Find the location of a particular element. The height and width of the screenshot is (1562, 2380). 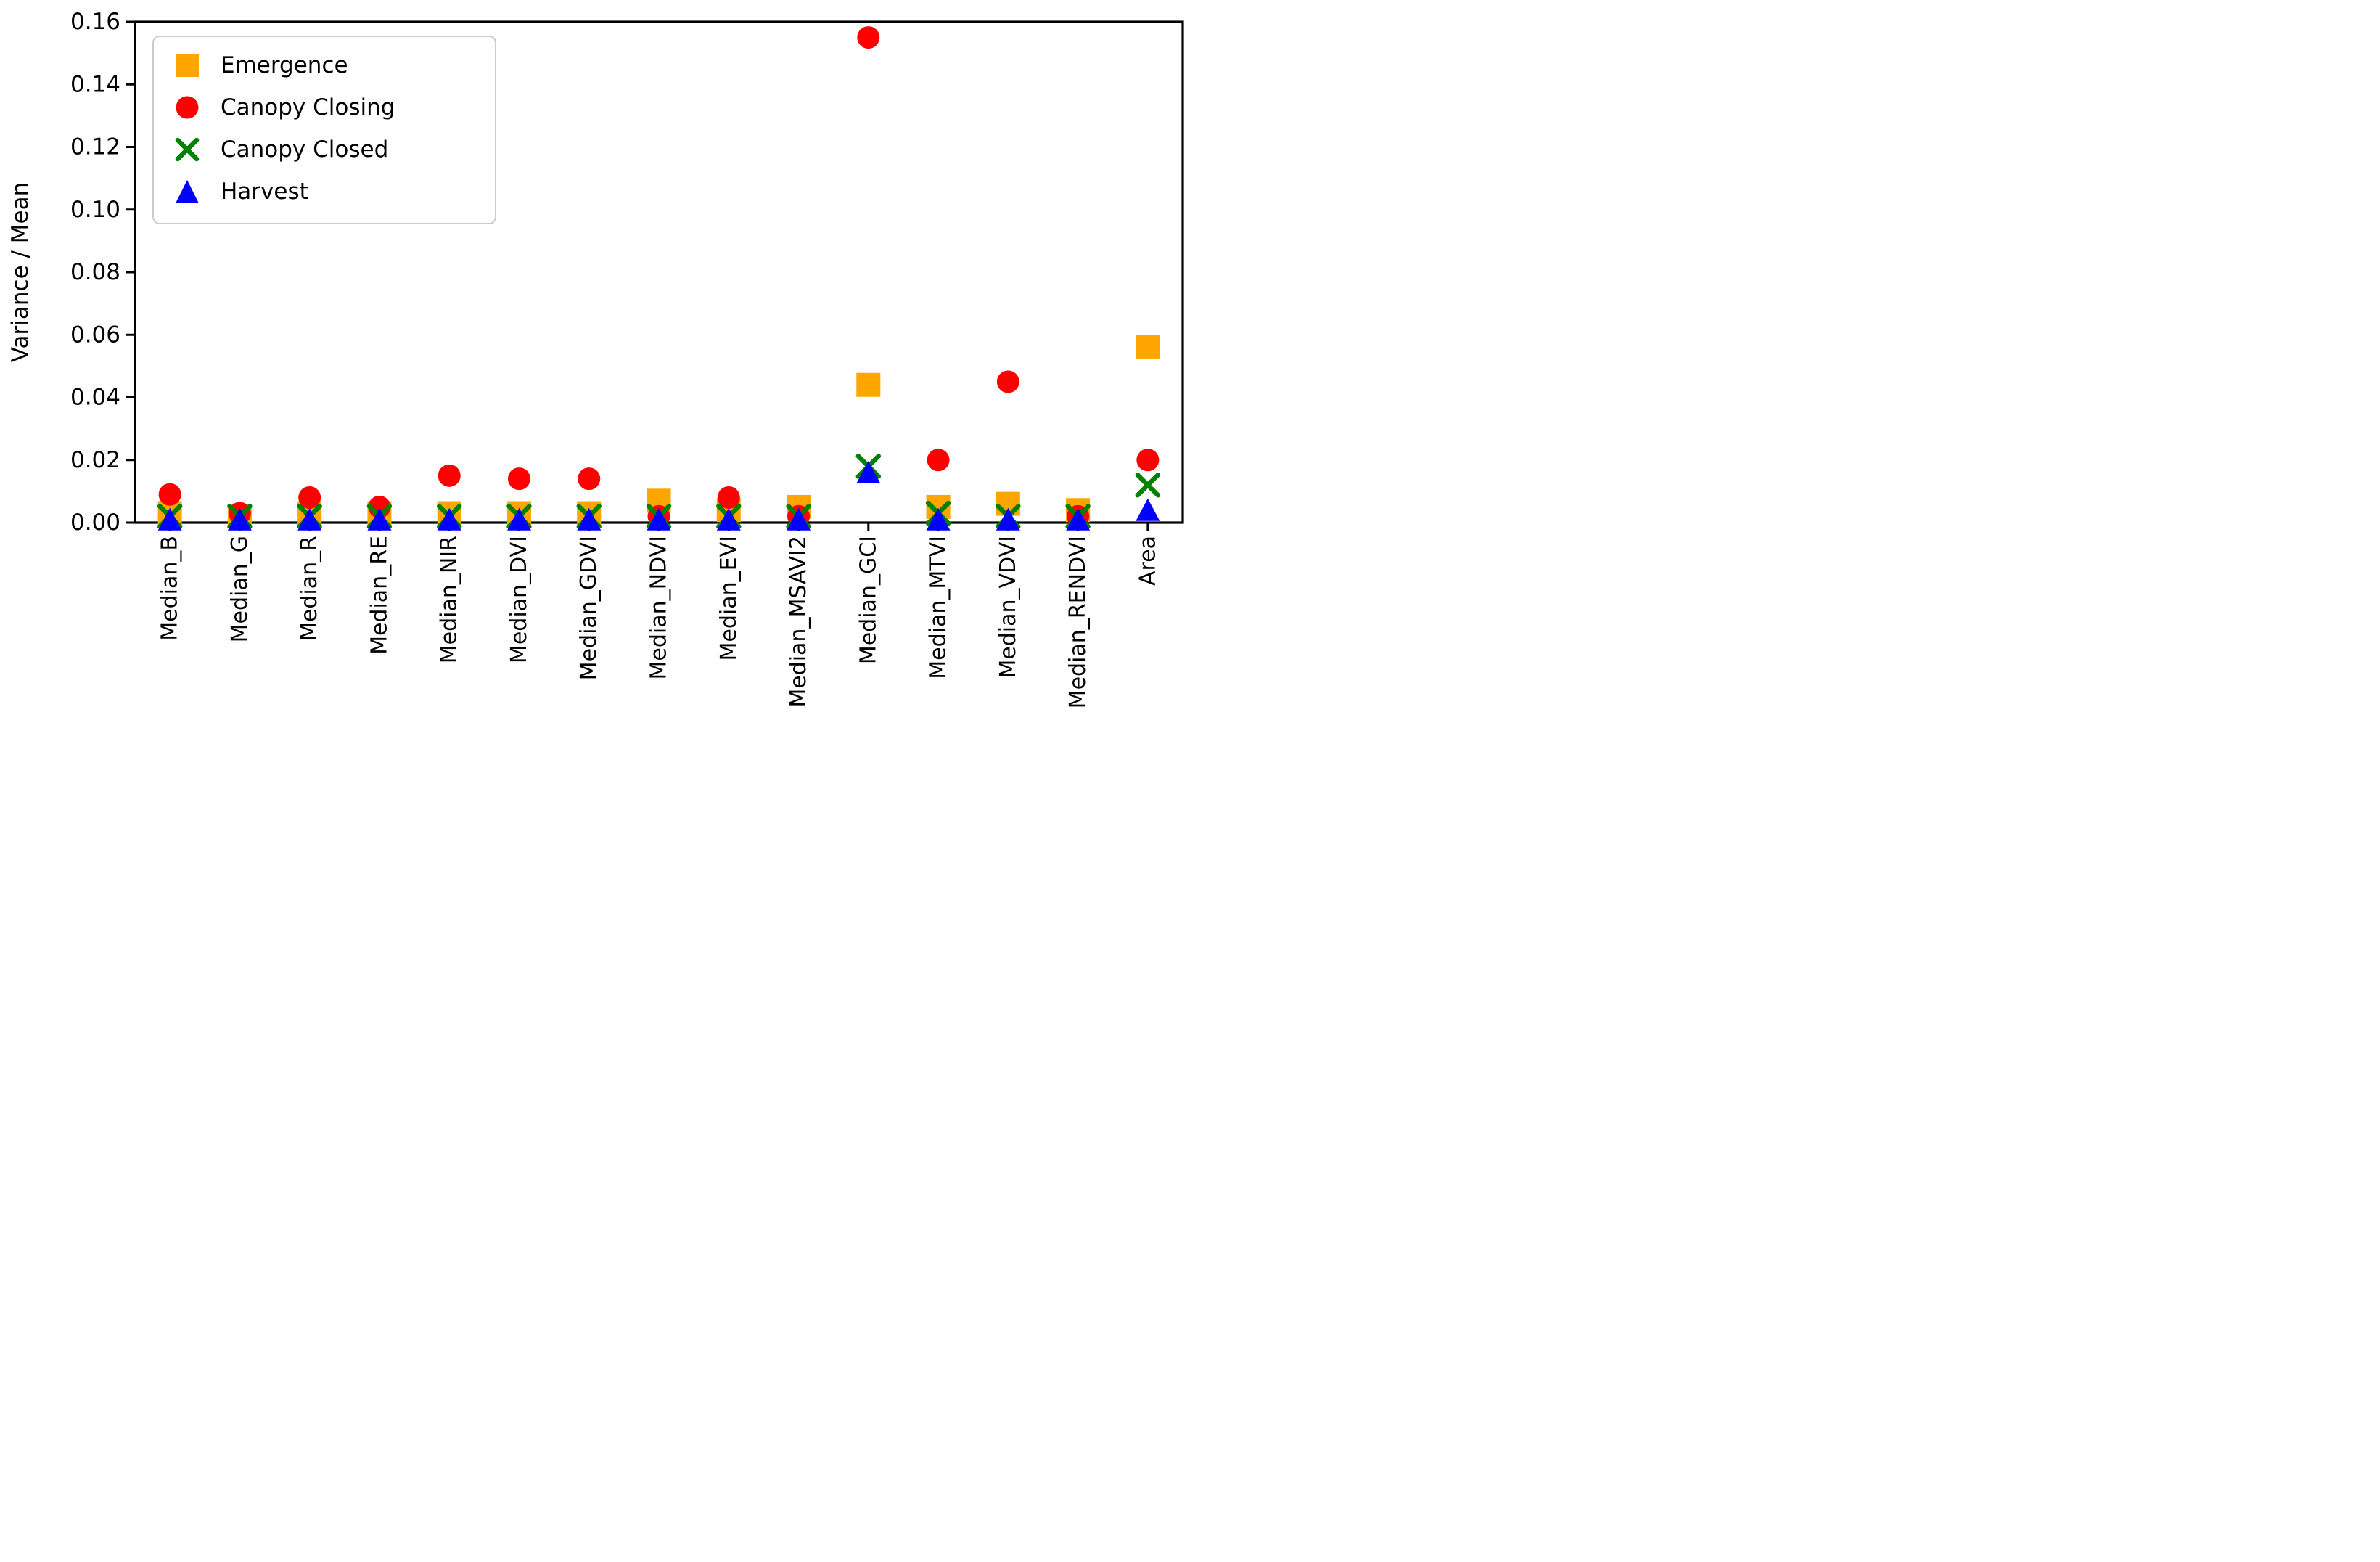

legend-item-canopy-closed: Canopy Closed is located at coordinates (324, 149).